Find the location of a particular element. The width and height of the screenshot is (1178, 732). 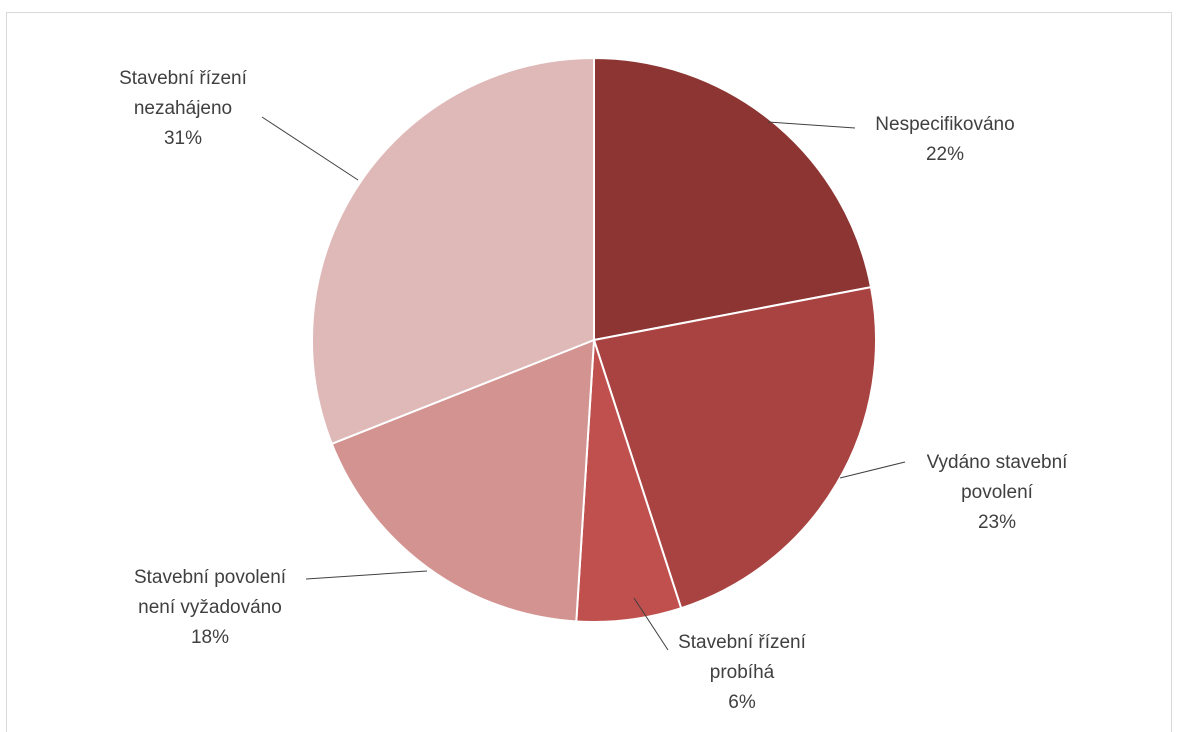

data-label-line: povolení is located at coordinates (997, 492).